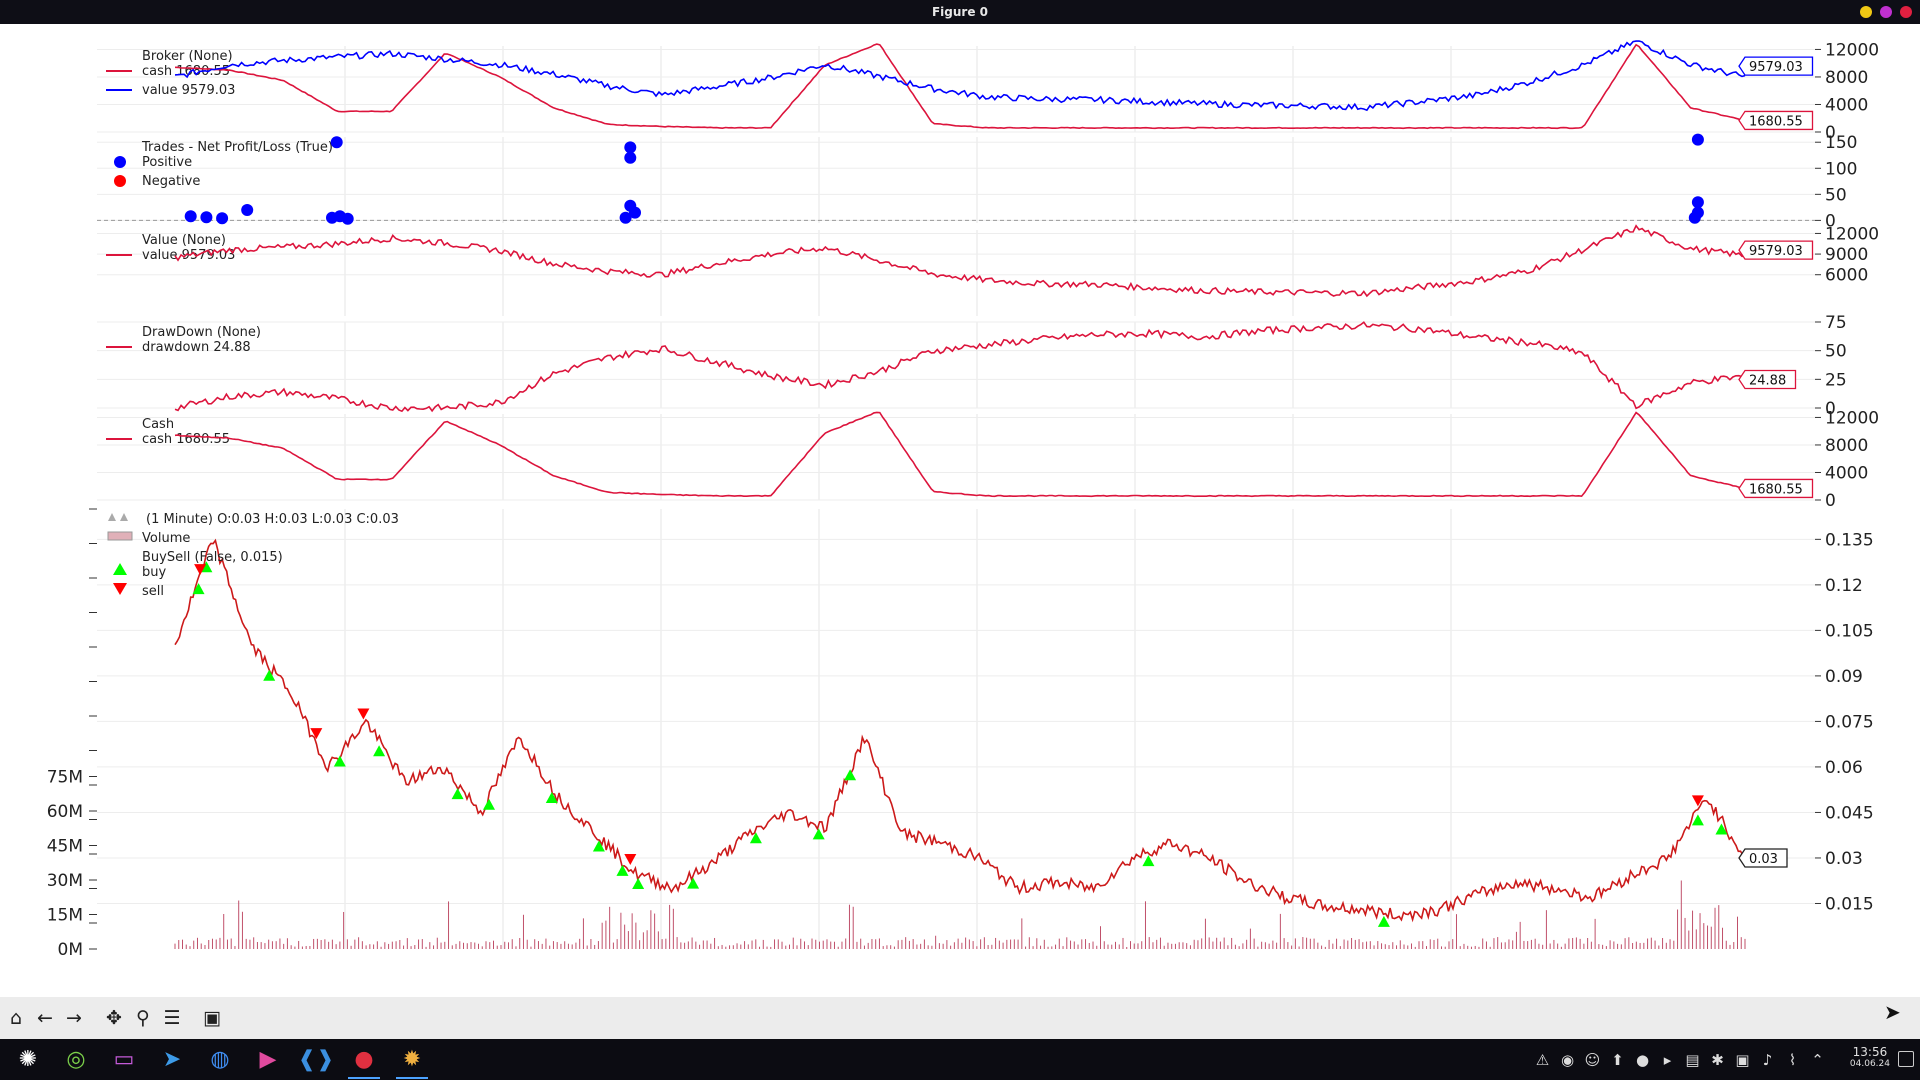  Describe the element at coordinates (124, 1059) in the screenshot. I see `taskbar-app-files: ▭` at that location.